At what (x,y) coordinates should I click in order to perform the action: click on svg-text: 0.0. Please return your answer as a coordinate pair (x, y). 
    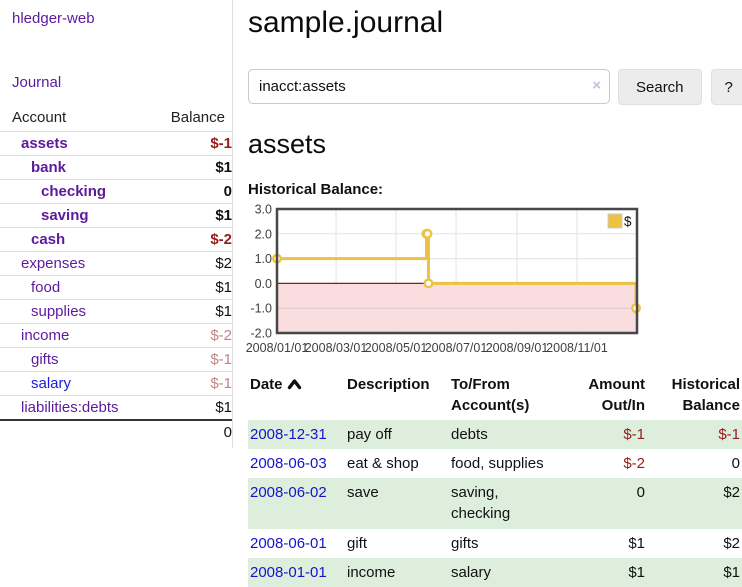
    Looking at the image, I should click on (263, 284).